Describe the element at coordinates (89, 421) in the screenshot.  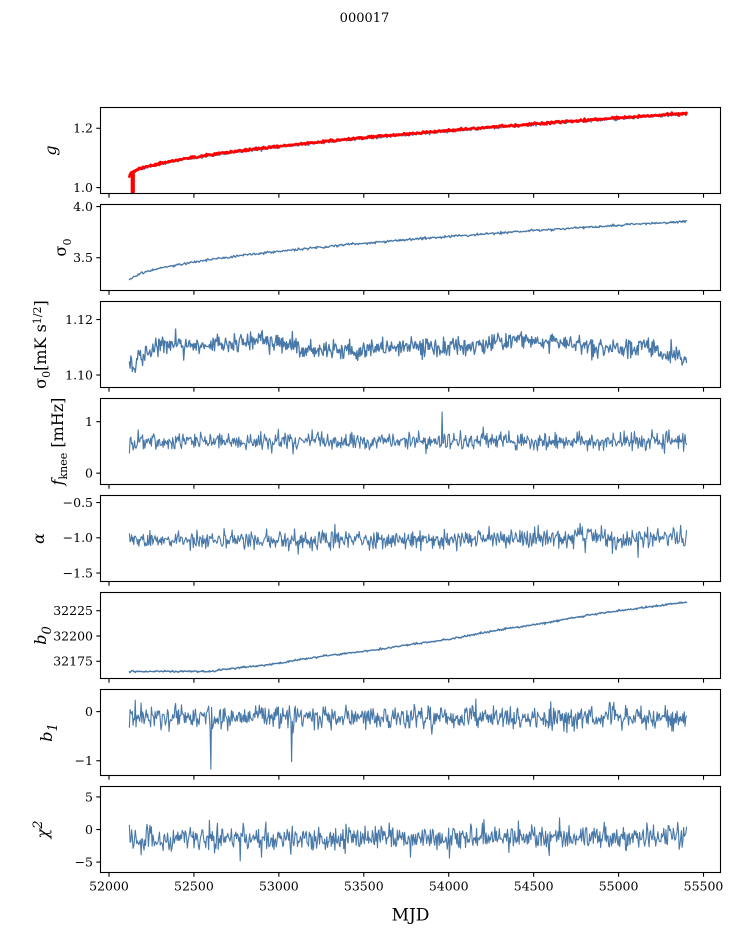
I see `y-tick-label: 1` at that location.